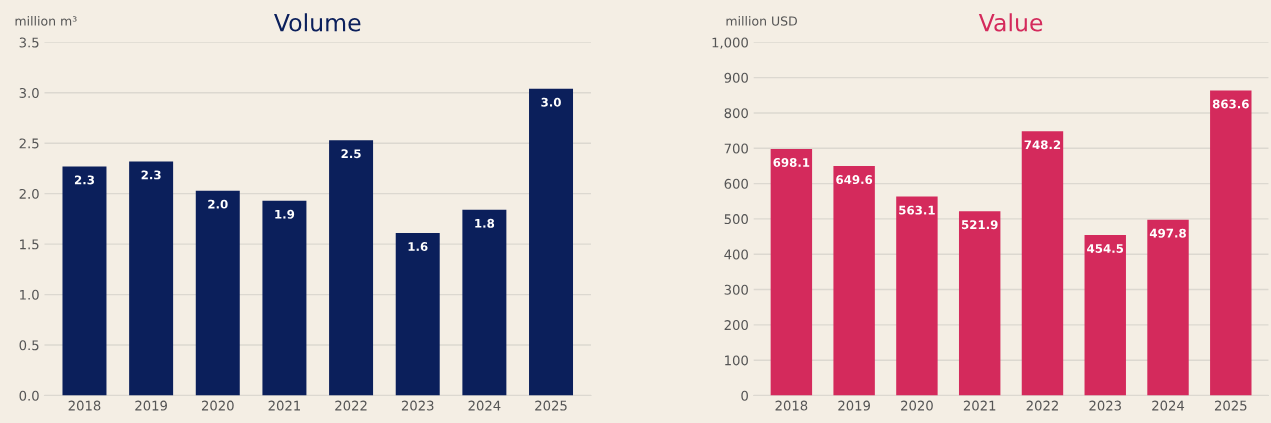  I want to click on y-tick-label: 2.5, so click(29, 143).